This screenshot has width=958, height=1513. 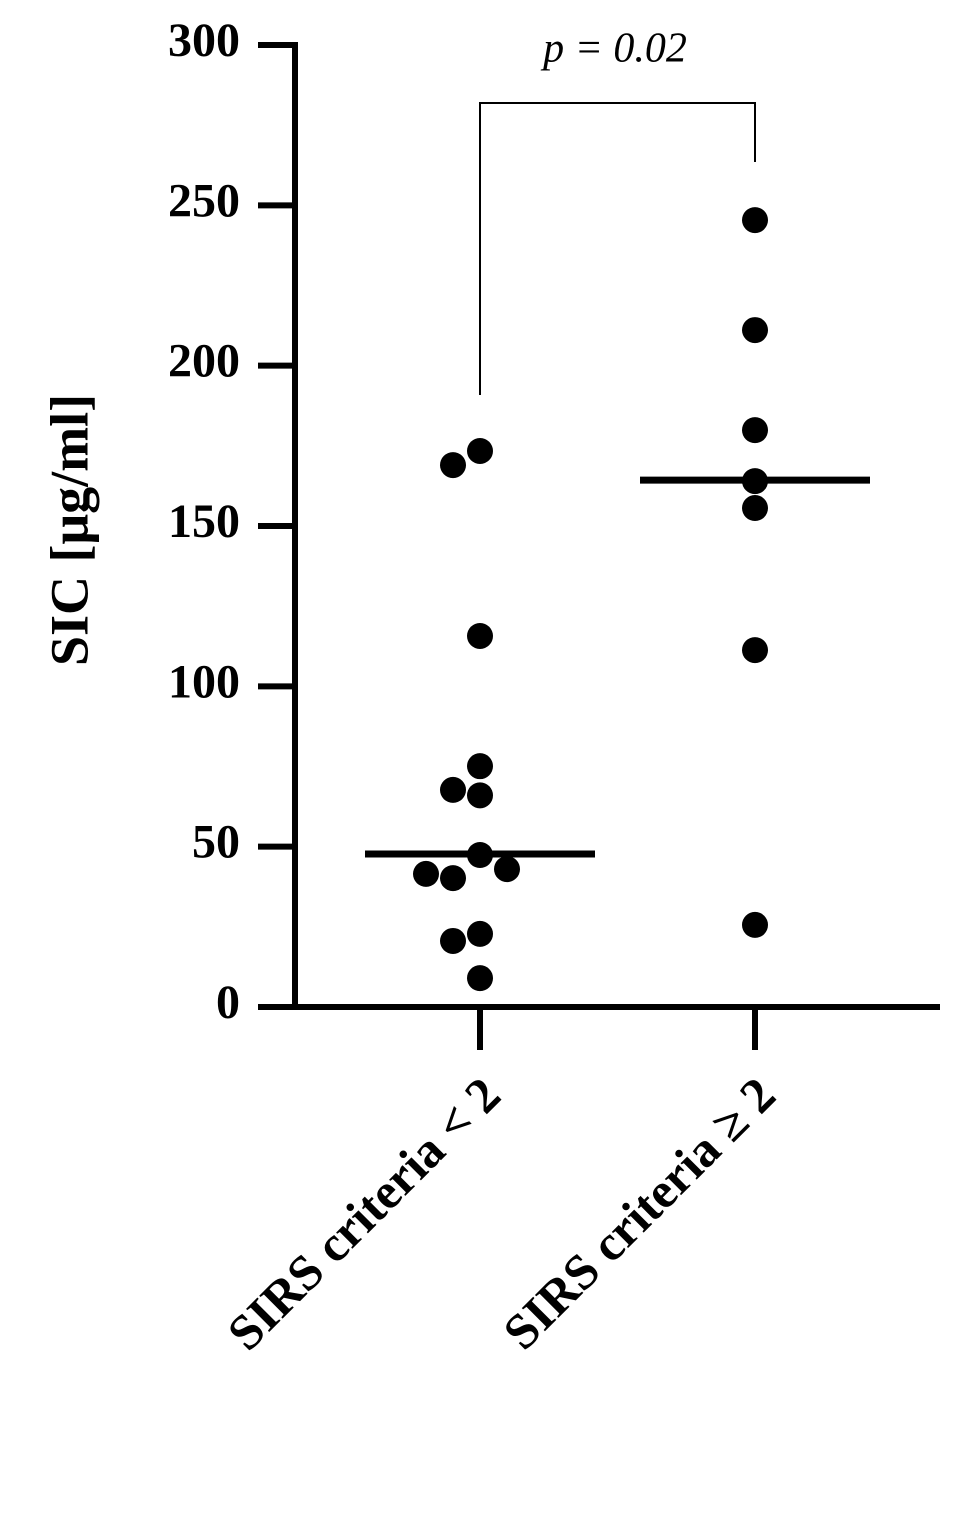 I want to click on y-axis-label: SIC [μg/ml], so click(x=69, y=530).